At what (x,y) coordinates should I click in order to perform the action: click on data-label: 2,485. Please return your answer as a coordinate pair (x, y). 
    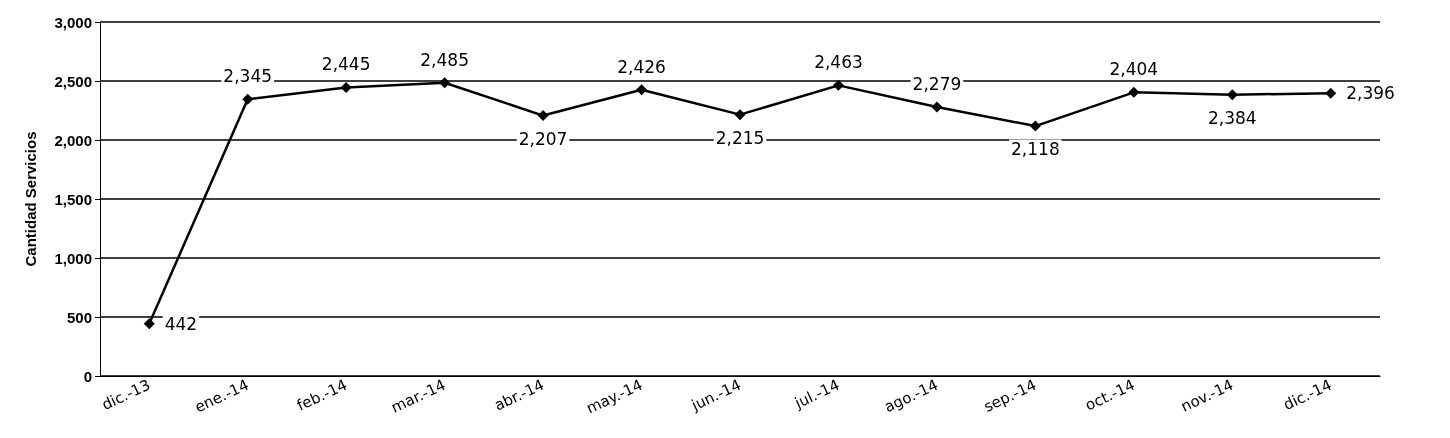
    Looking at the image, I should click on (444, 59).